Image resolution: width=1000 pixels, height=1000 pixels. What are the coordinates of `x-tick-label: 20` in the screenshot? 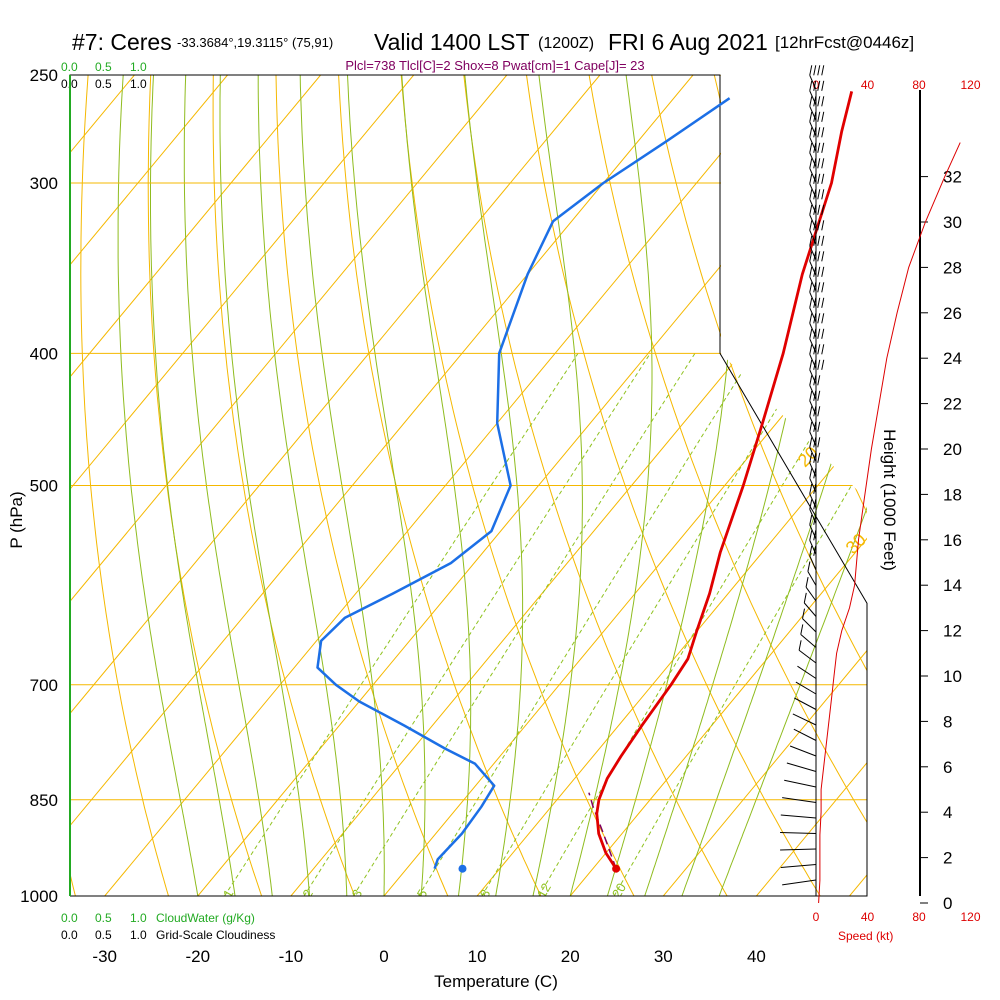 It's located at (570, 956).